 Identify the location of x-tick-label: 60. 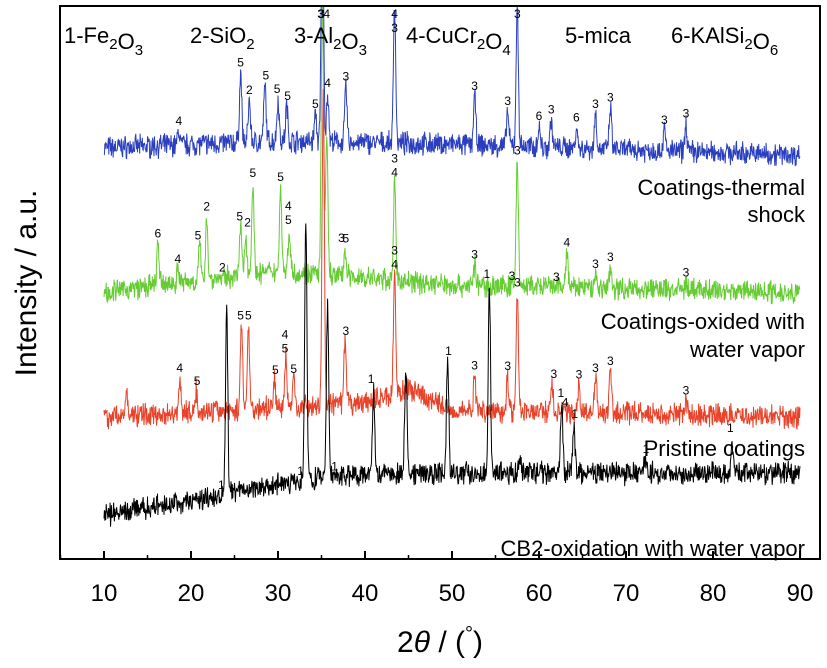
(539, 593).